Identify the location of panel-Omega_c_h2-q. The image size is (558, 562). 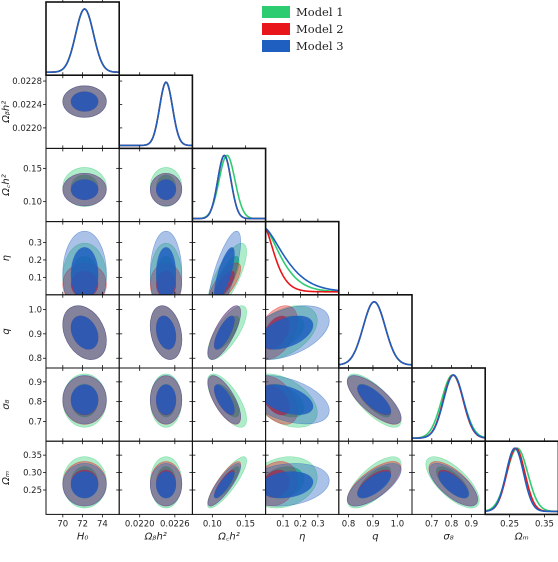
(227, 332).